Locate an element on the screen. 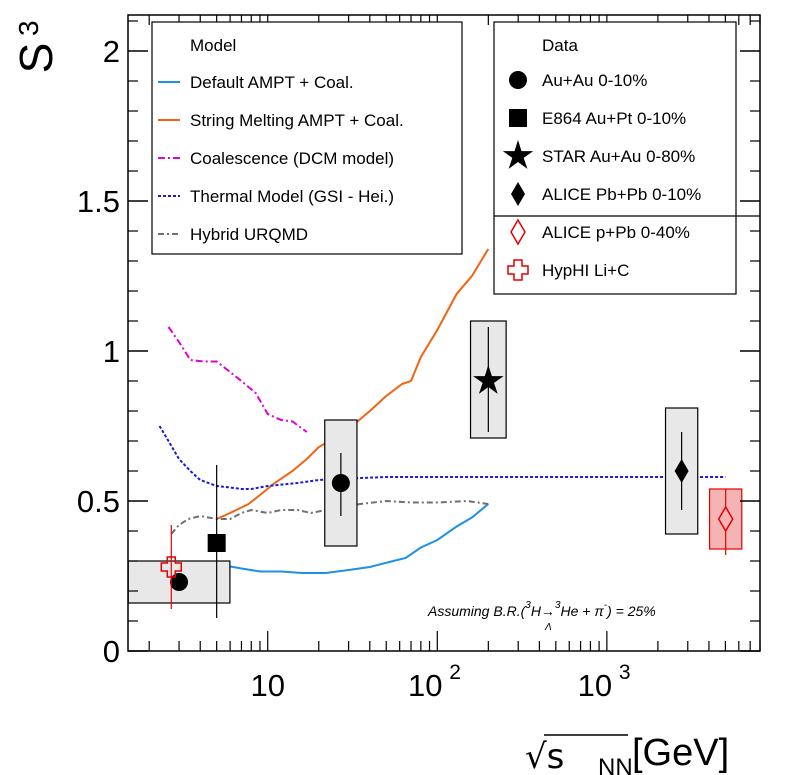  legend-label: Coalescence (DCM model) is located at coordinates (292, 158).